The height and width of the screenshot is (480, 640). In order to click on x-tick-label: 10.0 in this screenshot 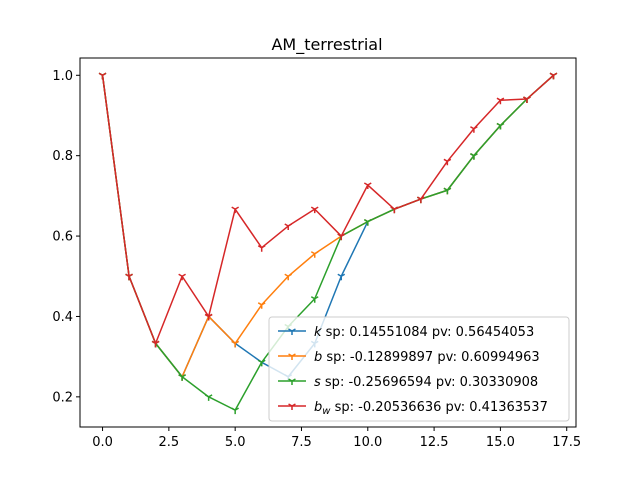, I will do `click(367, 442)`.